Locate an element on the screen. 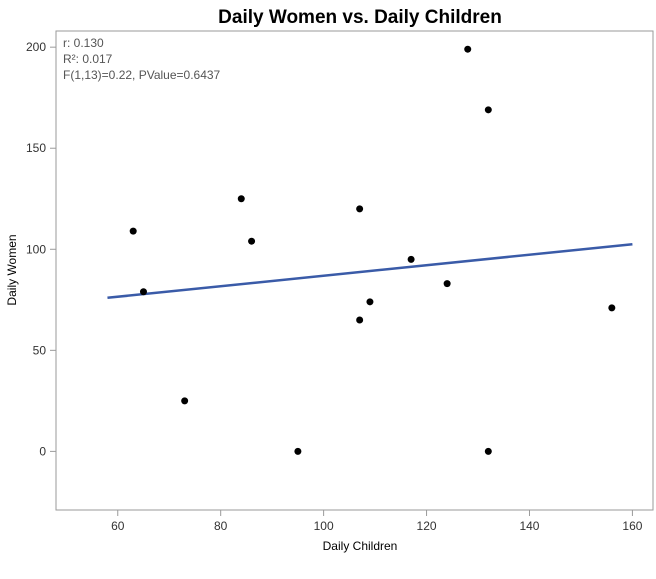  chart-title: Daily Women vs. Daily Children is located at coordinates (360, 17).